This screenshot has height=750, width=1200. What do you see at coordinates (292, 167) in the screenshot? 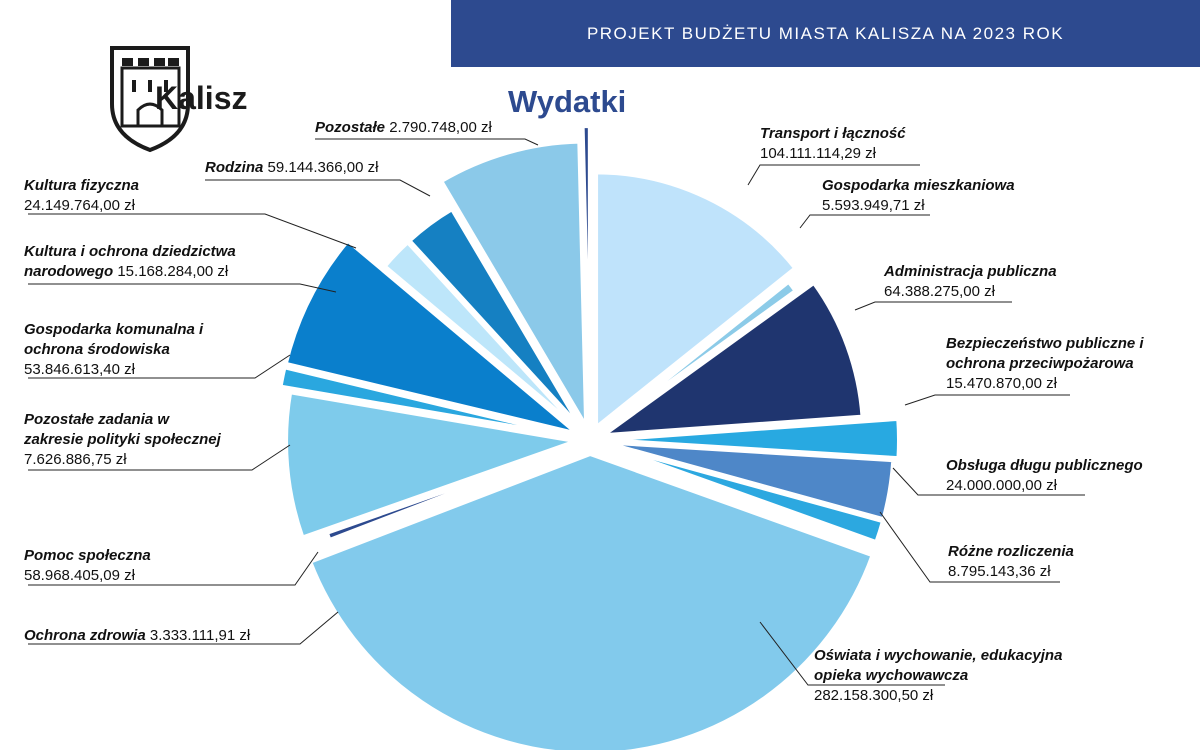
I see `label-rodzina: Rodzina 59.144.366,00 zł` at bounding box center [292, 167].